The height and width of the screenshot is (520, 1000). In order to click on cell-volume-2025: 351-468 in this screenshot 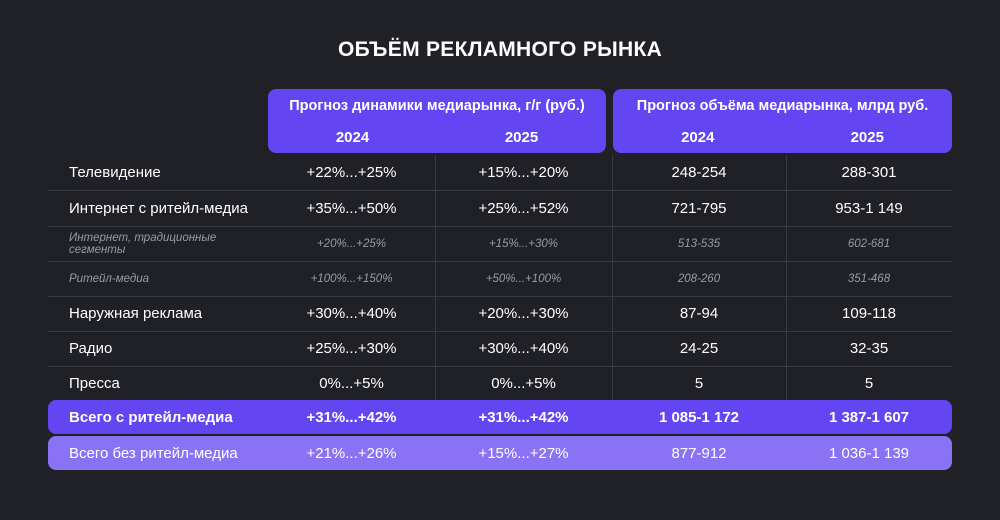, I will do `click(869, 279)`.